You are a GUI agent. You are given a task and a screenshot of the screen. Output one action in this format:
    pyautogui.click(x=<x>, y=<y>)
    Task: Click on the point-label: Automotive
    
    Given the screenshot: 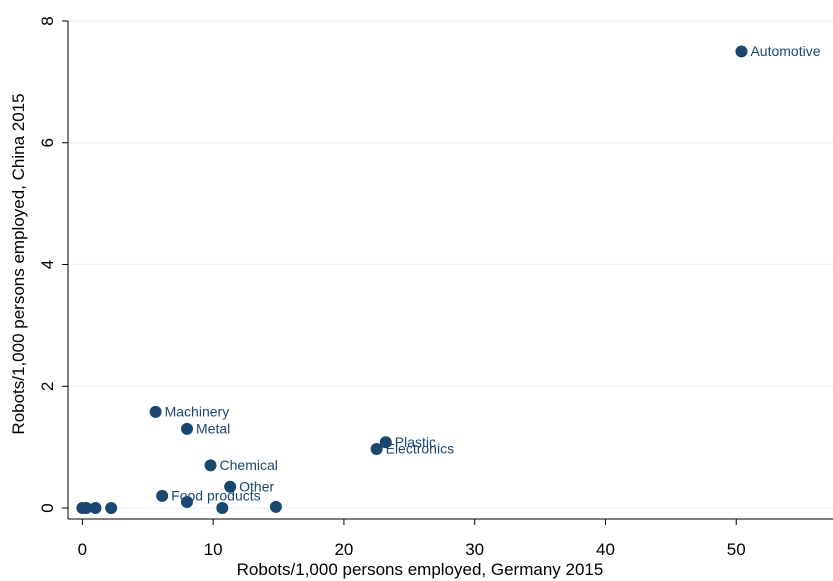 What is the action you would take?
    pyautogui.click(x=785, y=51)
    